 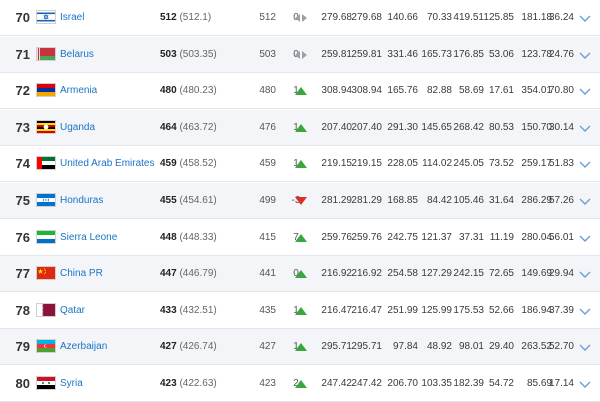 I want to click on points-value-cell: 103.35, so click(x=436, y=383).